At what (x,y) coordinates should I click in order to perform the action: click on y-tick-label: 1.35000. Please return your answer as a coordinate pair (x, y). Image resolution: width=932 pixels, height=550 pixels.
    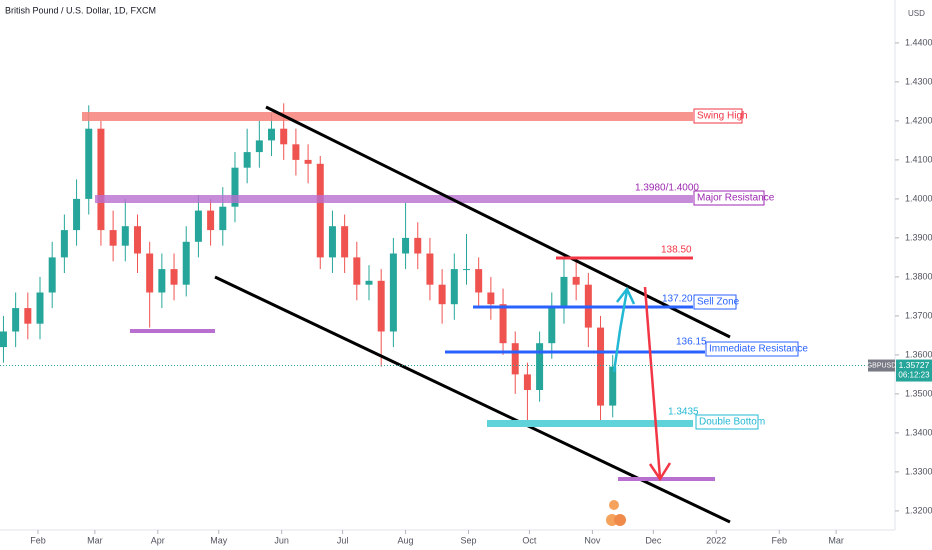
    Looking at the image, I should click on (918, 393).